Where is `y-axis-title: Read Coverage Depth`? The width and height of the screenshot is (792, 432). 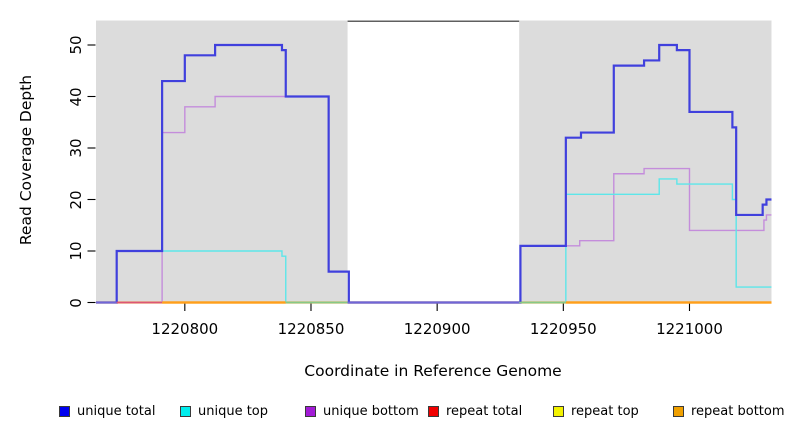
y-axis-title: Read Coverage Depth is located at coordinates (26, 160).